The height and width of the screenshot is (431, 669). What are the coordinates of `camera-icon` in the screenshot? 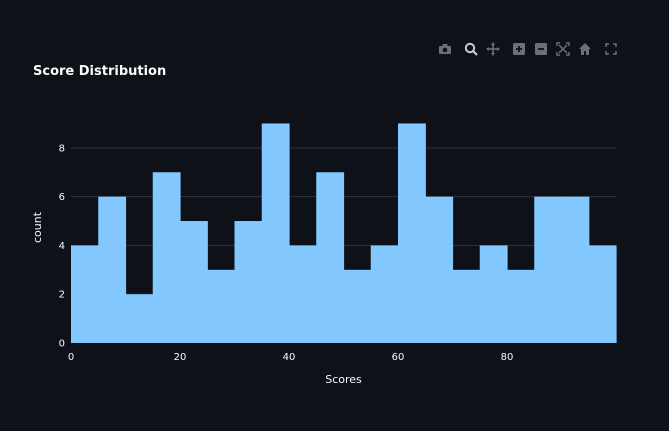 It's located at (445, 49).